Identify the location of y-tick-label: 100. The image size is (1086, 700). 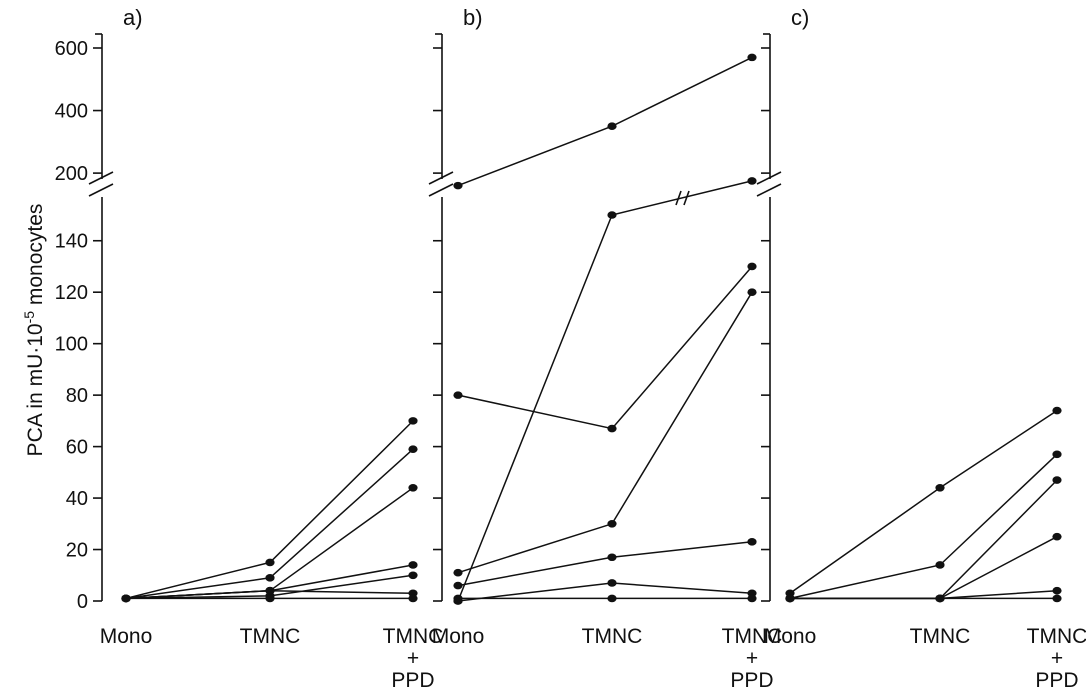
(71, 345).